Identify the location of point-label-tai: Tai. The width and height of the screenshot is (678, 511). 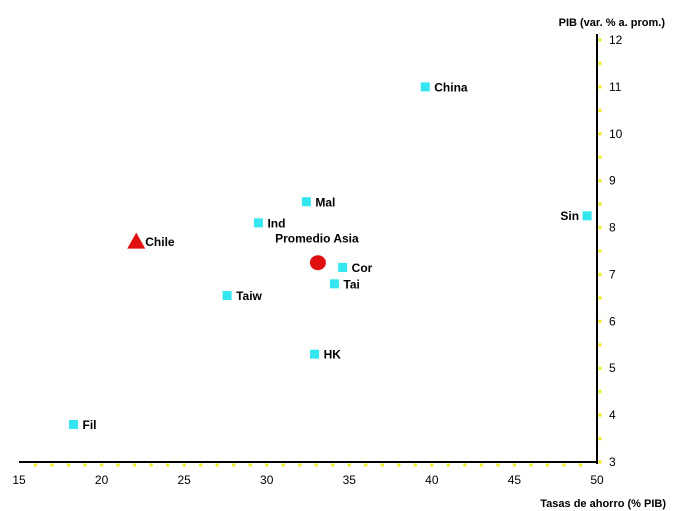
(351, 284).